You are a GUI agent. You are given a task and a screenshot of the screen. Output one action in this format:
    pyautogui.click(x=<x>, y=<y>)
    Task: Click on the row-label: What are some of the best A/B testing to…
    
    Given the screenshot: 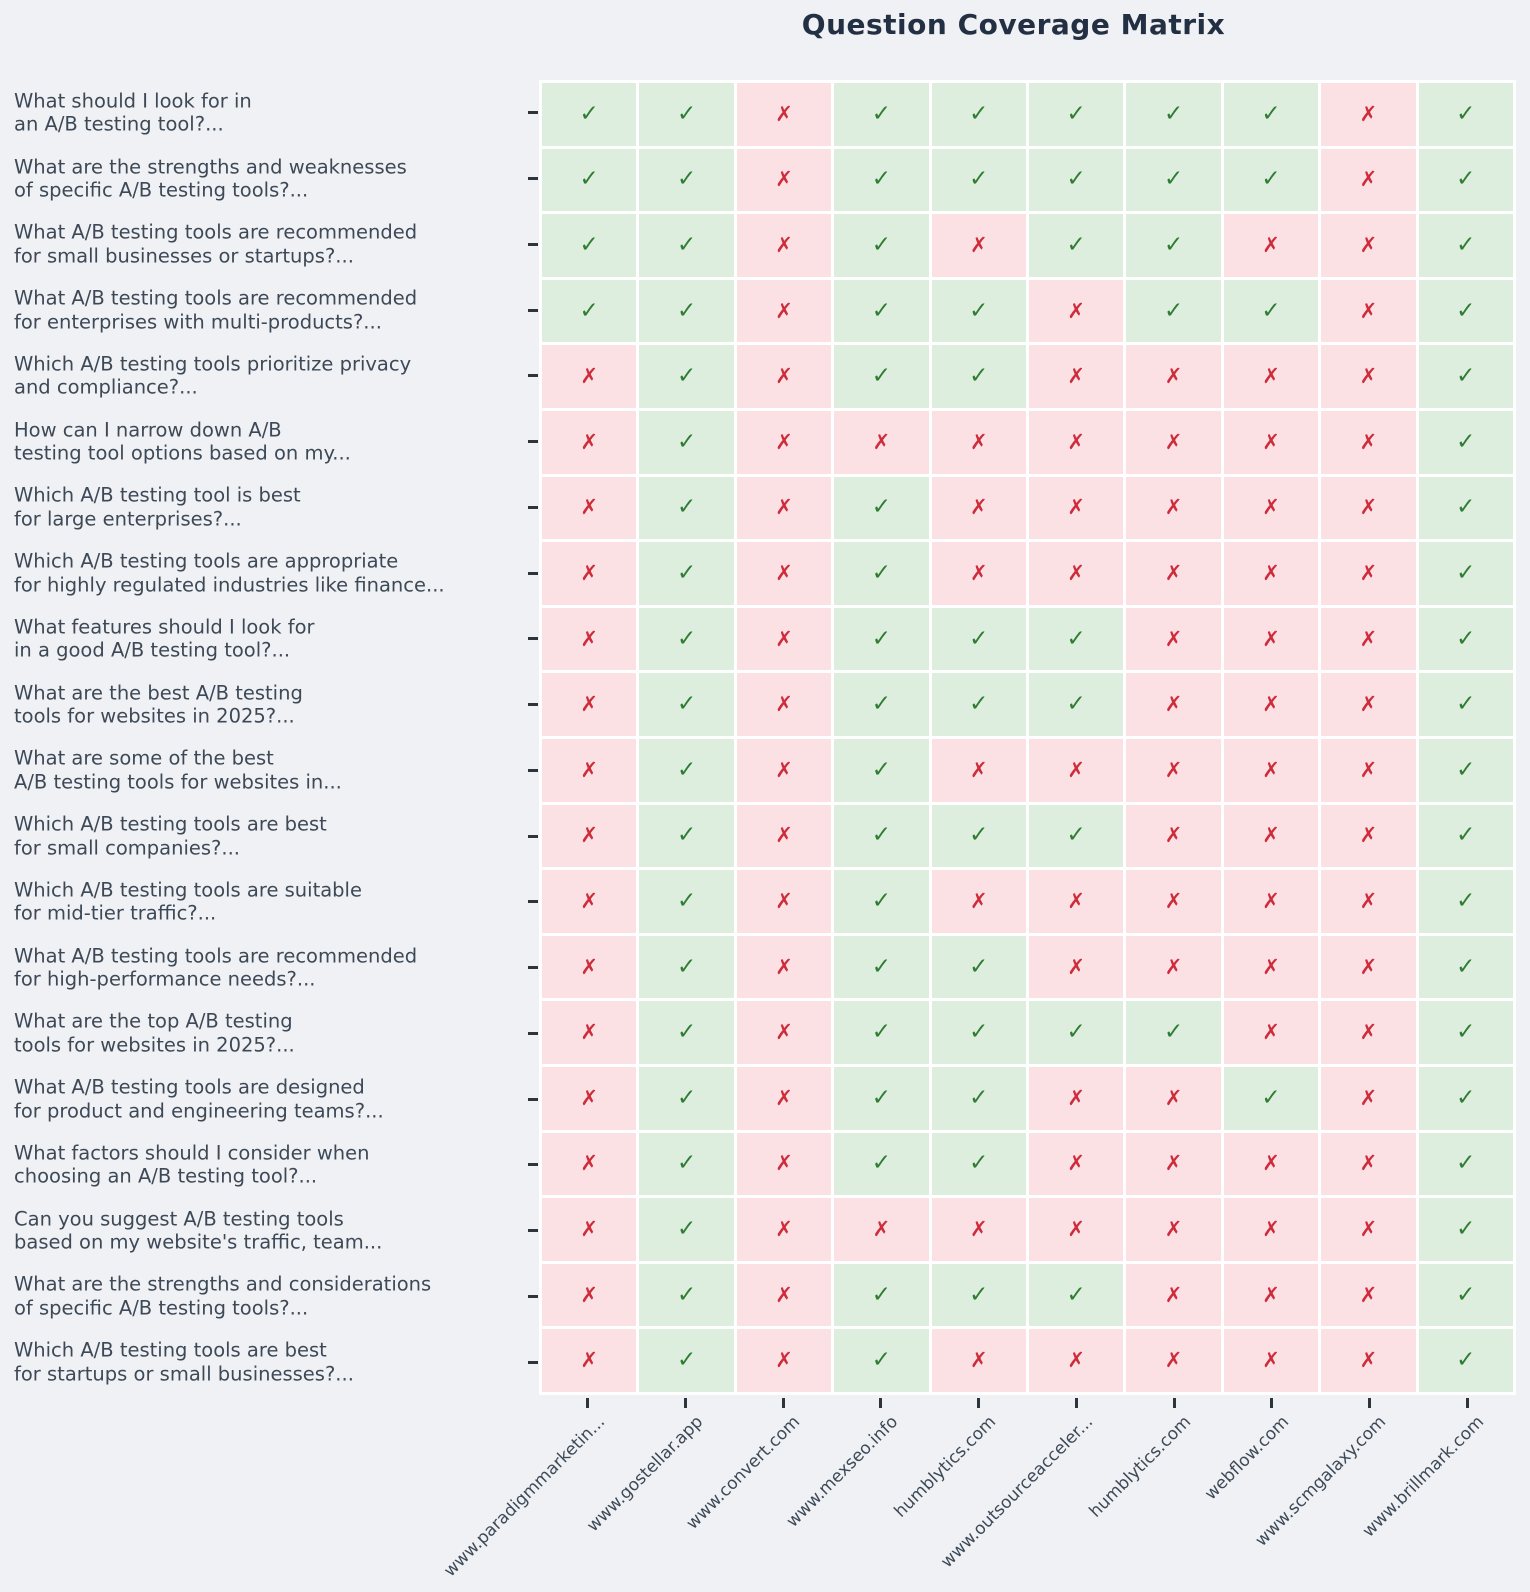 What is the action you would take?
    pyautogui.click(x=178, y=770)
    